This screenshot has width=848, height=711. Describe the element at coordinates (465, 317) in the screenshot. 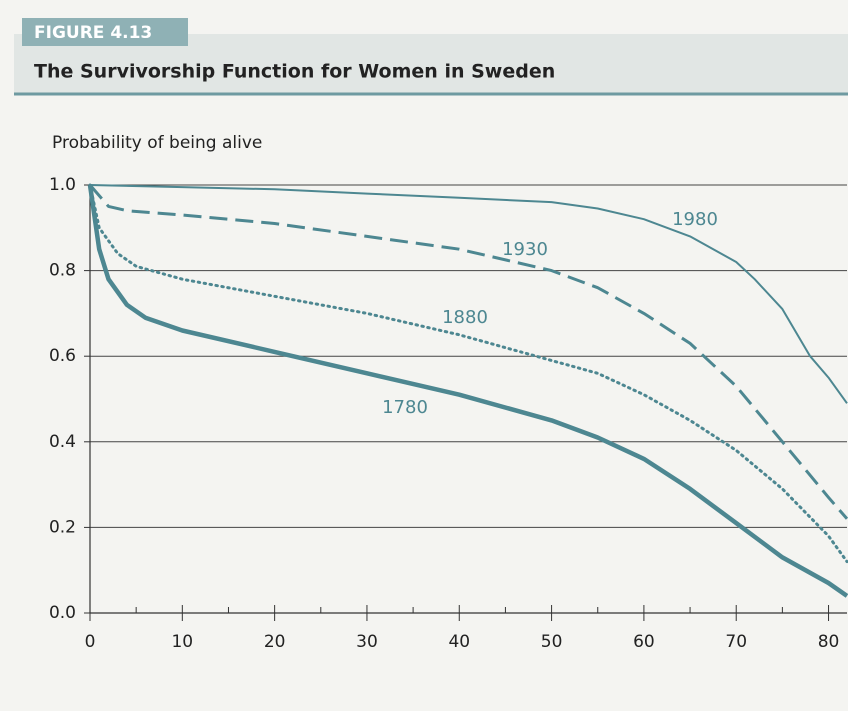

I see `series-label: 1880` at that location.